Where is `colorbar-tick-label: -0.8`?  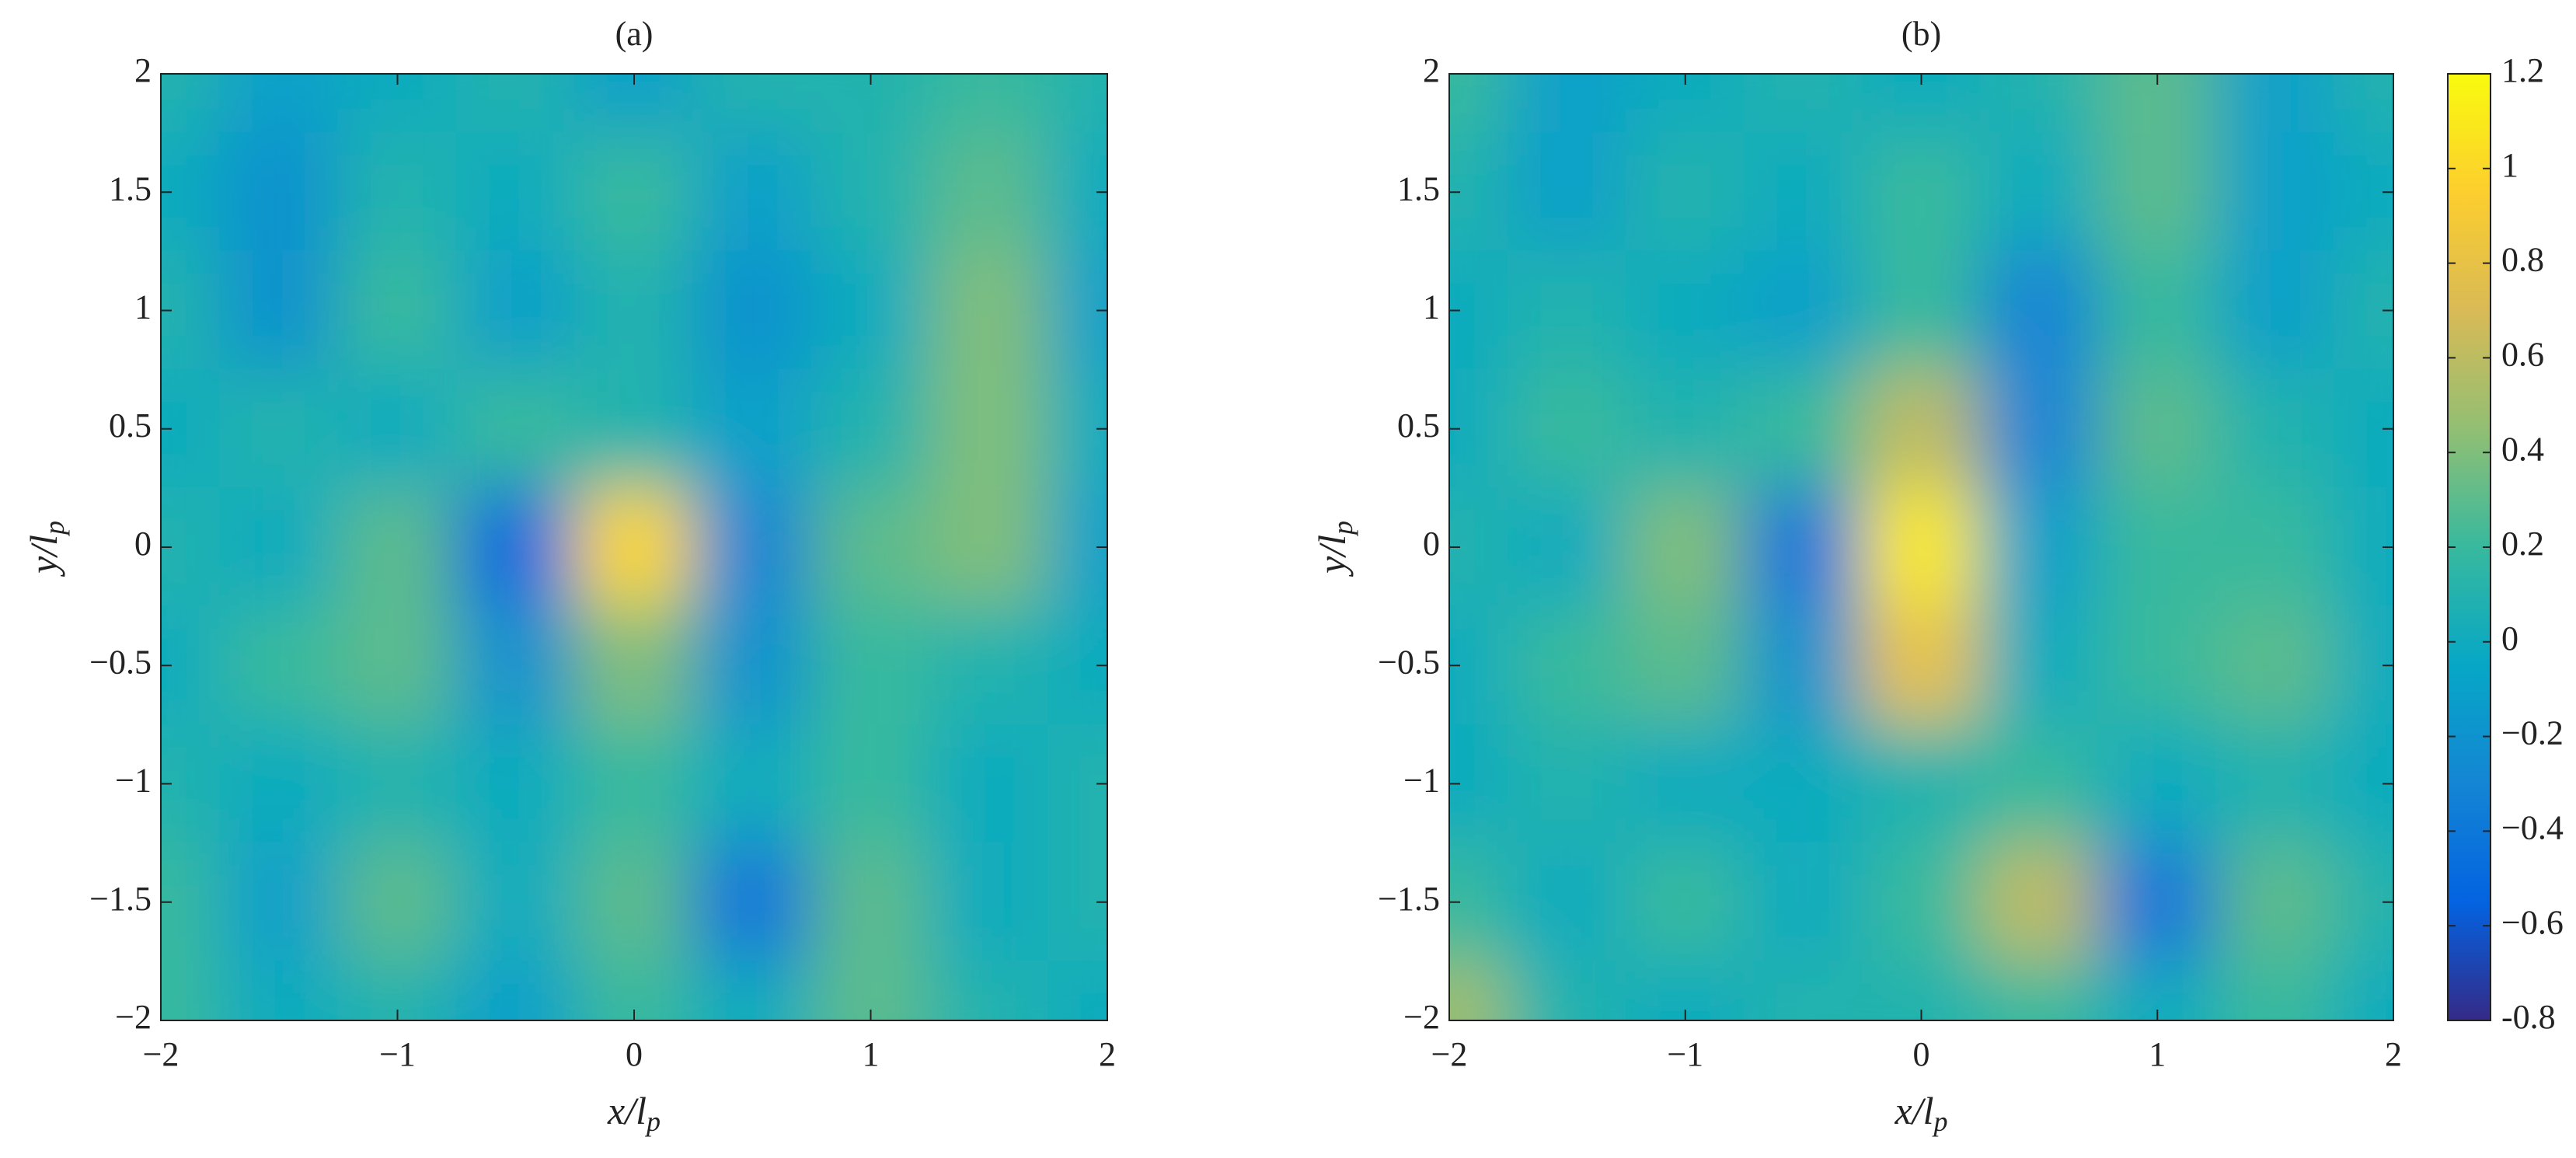 colorbar-tick-label: -0.8 is located at coordinates (2528, 1017).